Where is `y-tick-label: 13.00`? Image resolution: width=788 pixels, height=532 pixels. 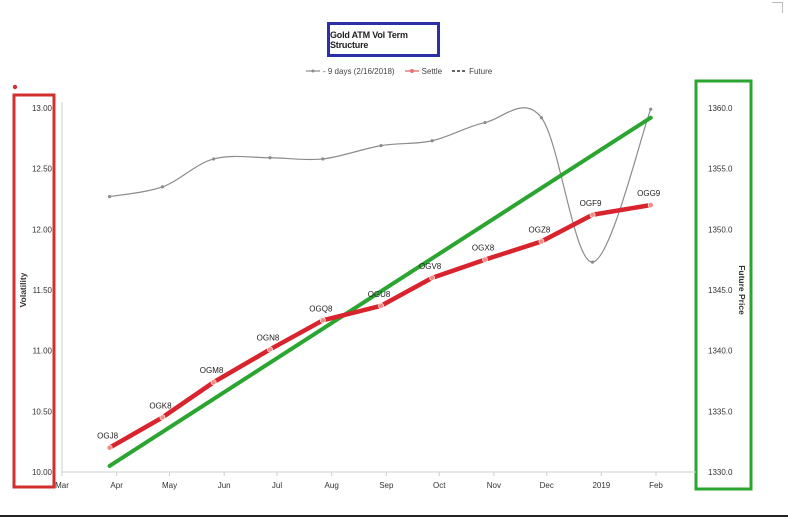 y-tick-label: 13.00 is located at coordinates (42, 108).